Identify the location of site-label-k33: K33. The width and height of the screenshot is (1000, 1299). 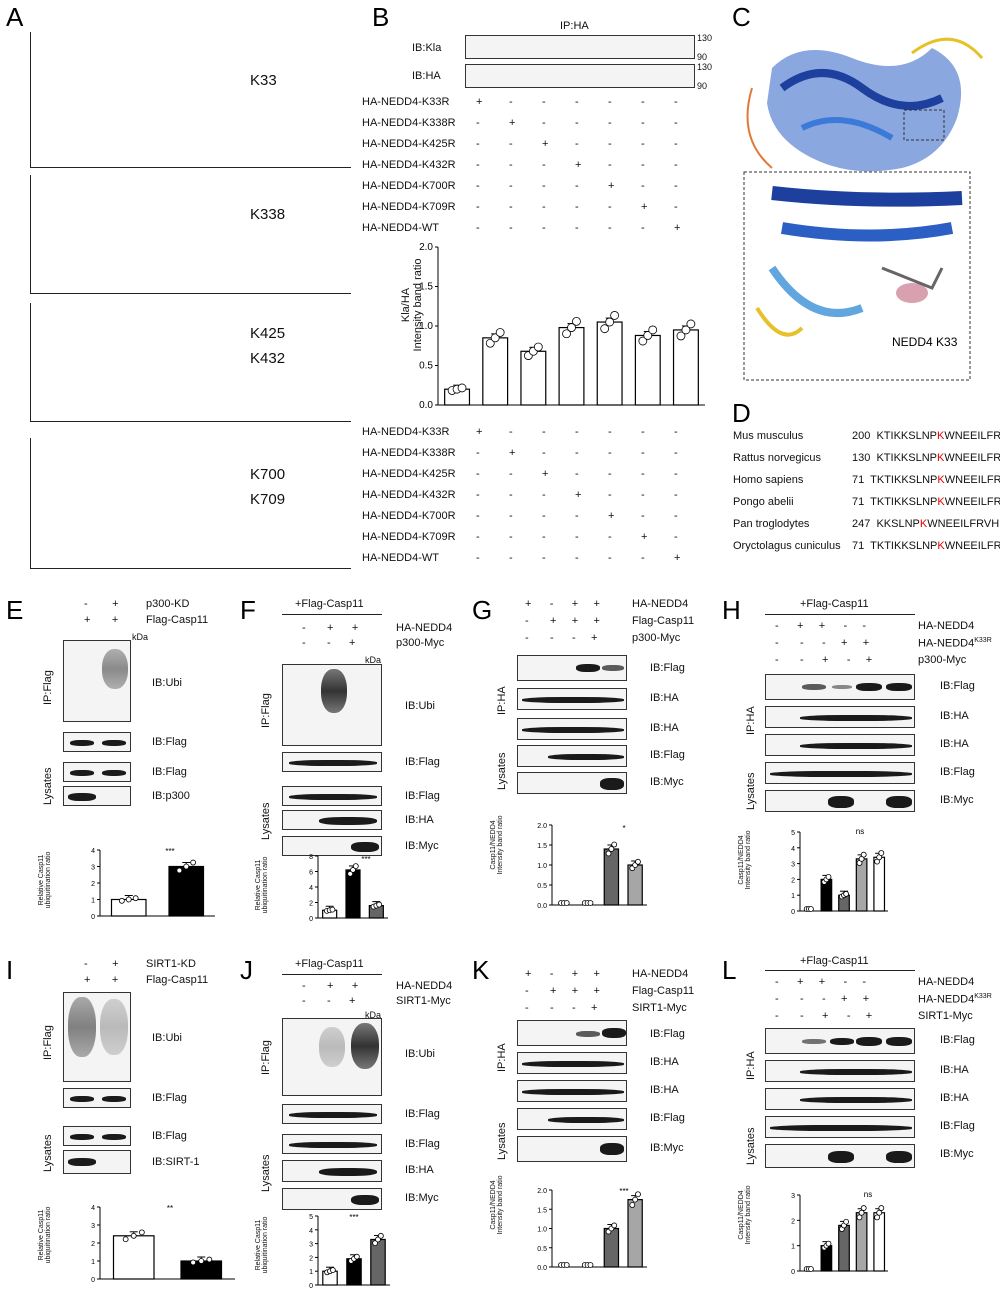
(263, 80).